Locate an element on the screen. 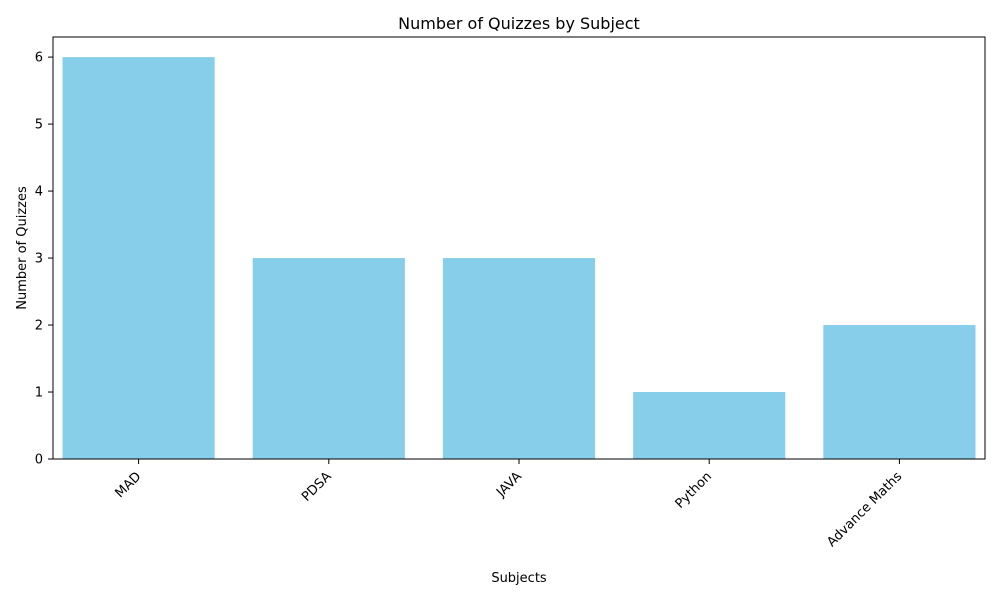 This screenshot has height=600, width=1000. y-tick-label-3: 3 is located at coordinates (39, 259).